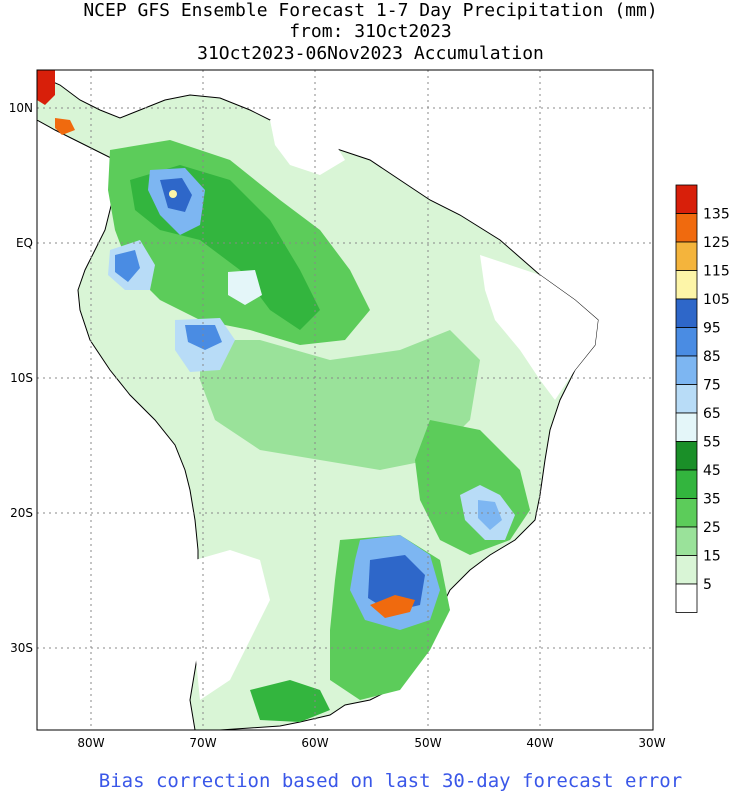 The image size is (741, 793). Describe the element at coordinates (245, 287) in the screenshot. I see `moderate-rain-amazon` at that location.